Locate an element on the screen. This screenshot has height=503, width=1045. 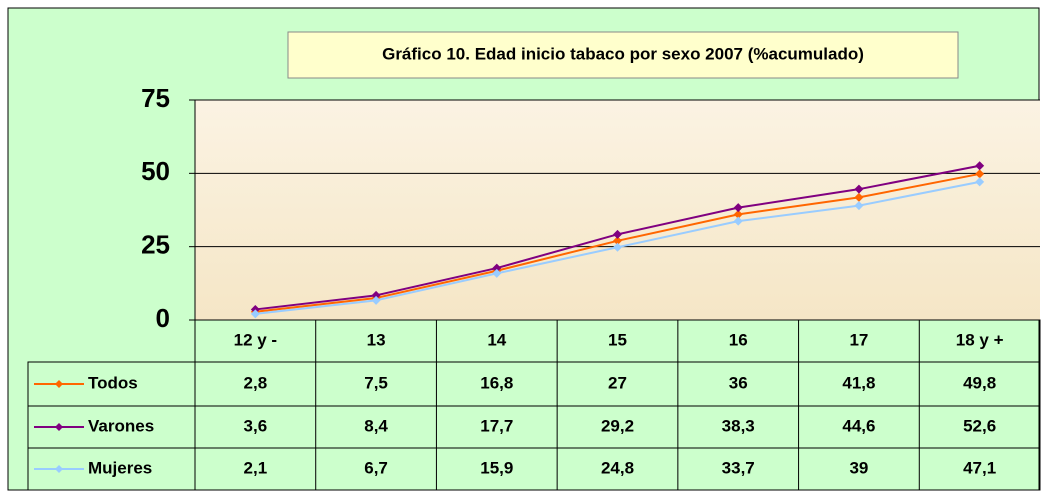
value-label: 36 is located at coordinates (738, 382).